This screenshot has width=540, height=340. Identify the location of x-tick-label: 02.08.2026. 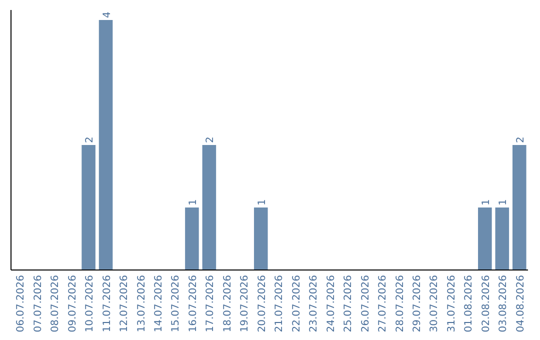
(486, 303).